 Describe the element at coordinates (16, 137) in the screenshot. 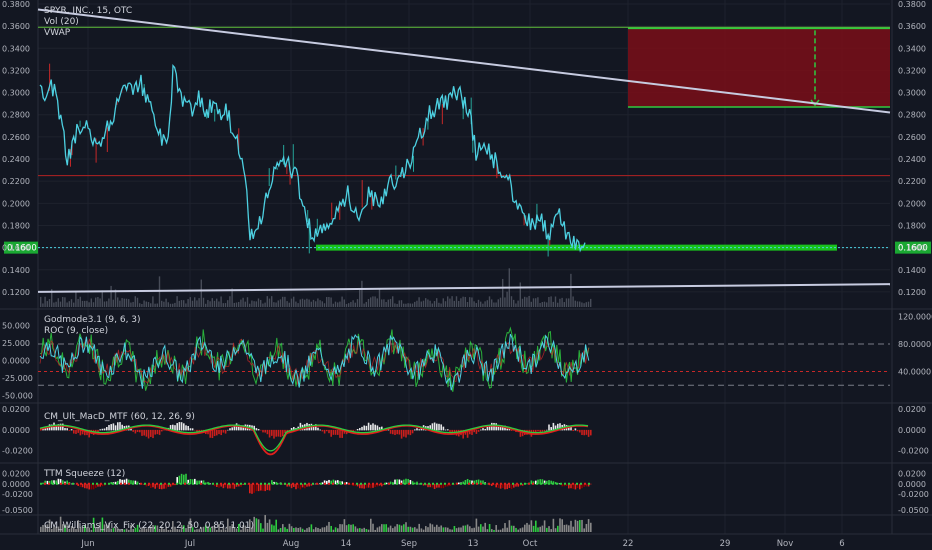

I see `price-tick-left: 0.2600` at that location.